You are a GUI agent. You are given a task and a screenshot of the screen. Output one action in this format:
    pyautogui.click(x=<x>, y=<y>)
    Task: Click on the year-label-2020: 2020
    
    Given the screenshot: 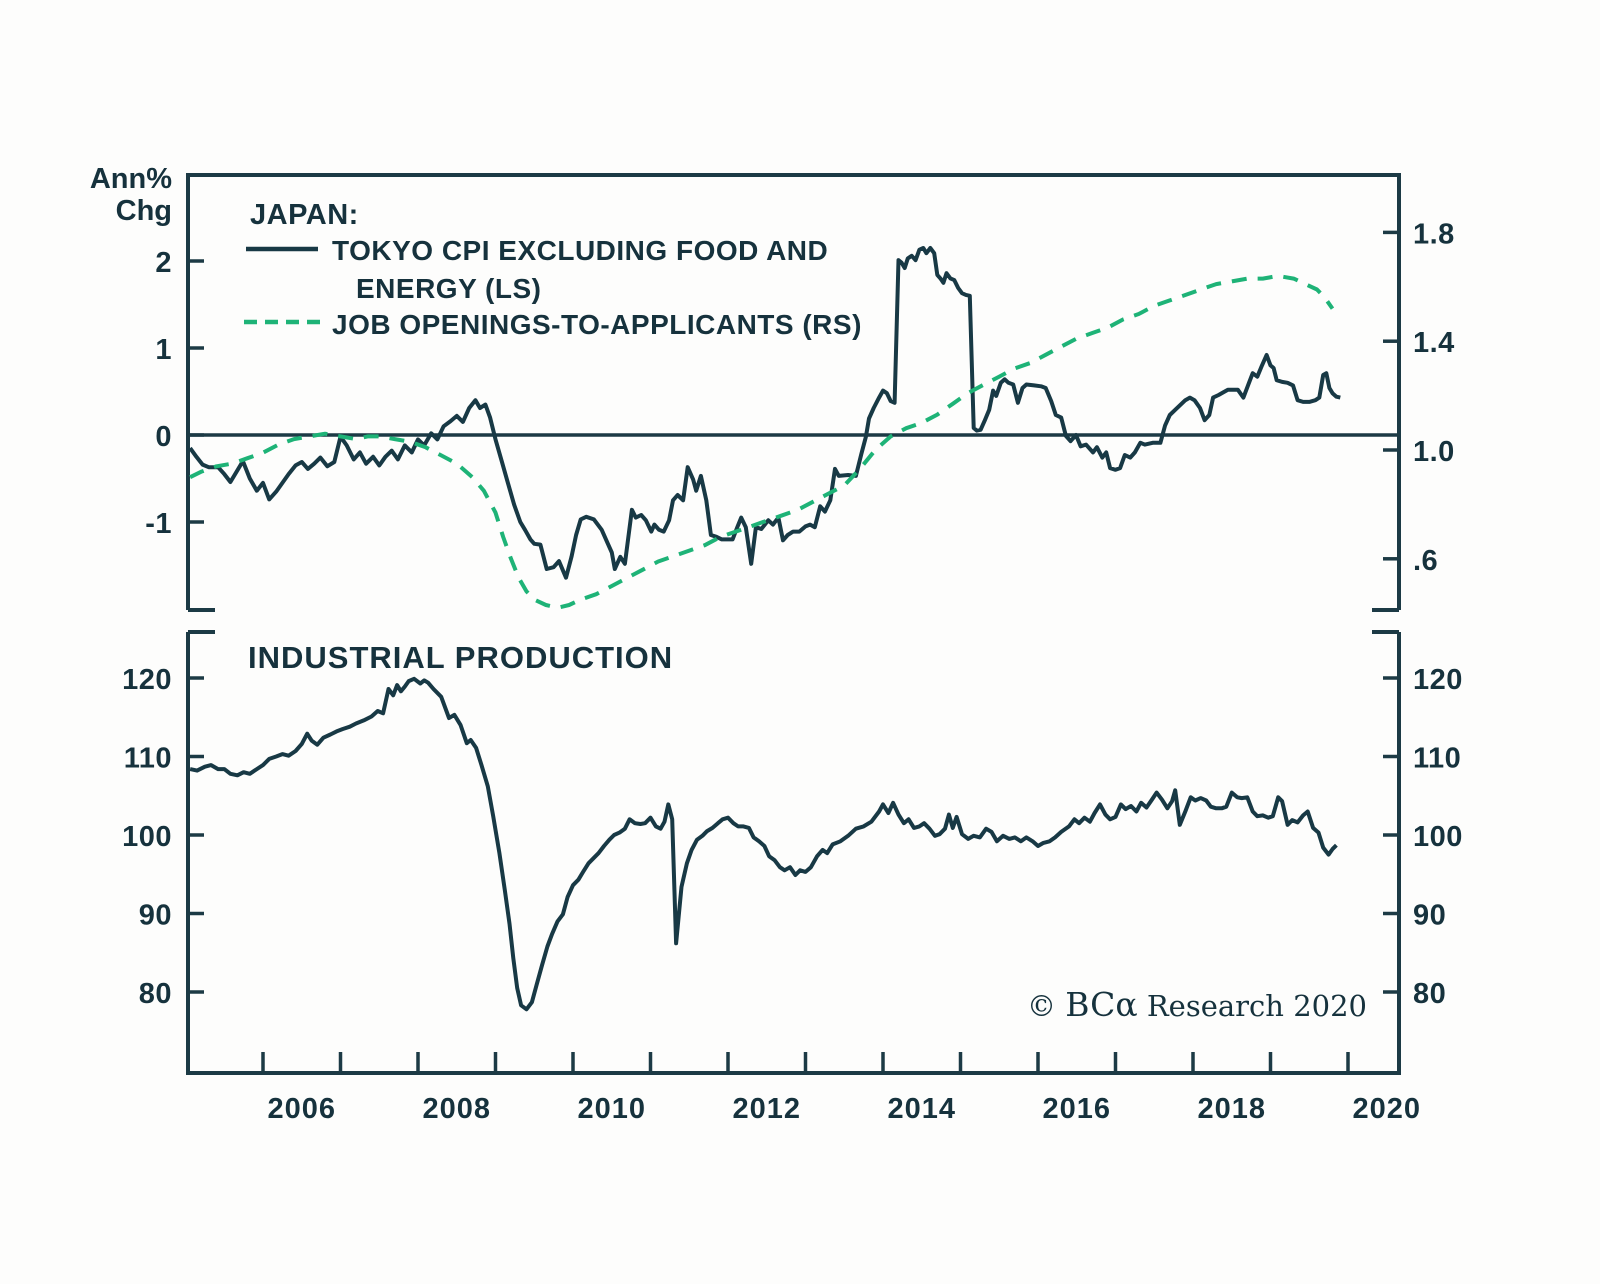 What is the action you would take?
    pyautogui.click(x=1386, y=1109)
    